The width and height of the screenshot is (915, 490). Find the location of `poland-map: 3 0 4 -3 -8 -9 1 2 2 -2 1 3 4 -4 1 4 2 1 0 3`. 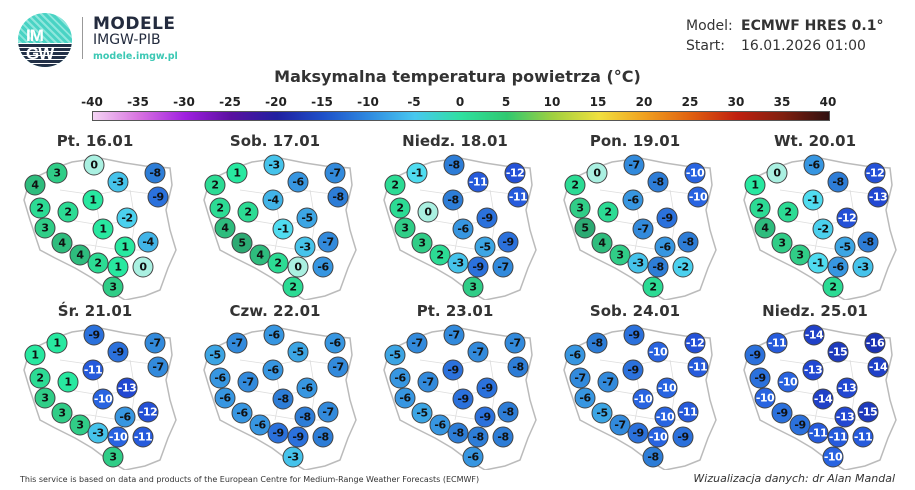

poland-map: 3 0 4 -3 -8 -9 1 2 2 -2 1 3 4 -4 1 4 2 1 0 3 is located at coordinates (90, 225).